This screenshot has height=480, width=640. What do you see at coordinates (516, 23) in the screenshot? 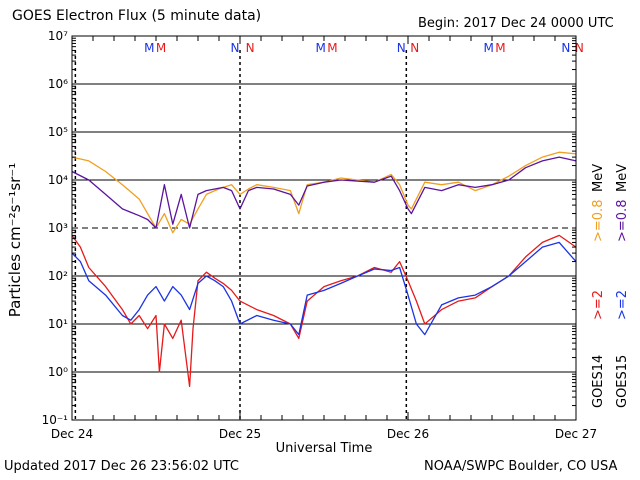
I see `begin-time: Begin: 2017 Dec 24 0000 UTC` at bounding box center [516, 23].